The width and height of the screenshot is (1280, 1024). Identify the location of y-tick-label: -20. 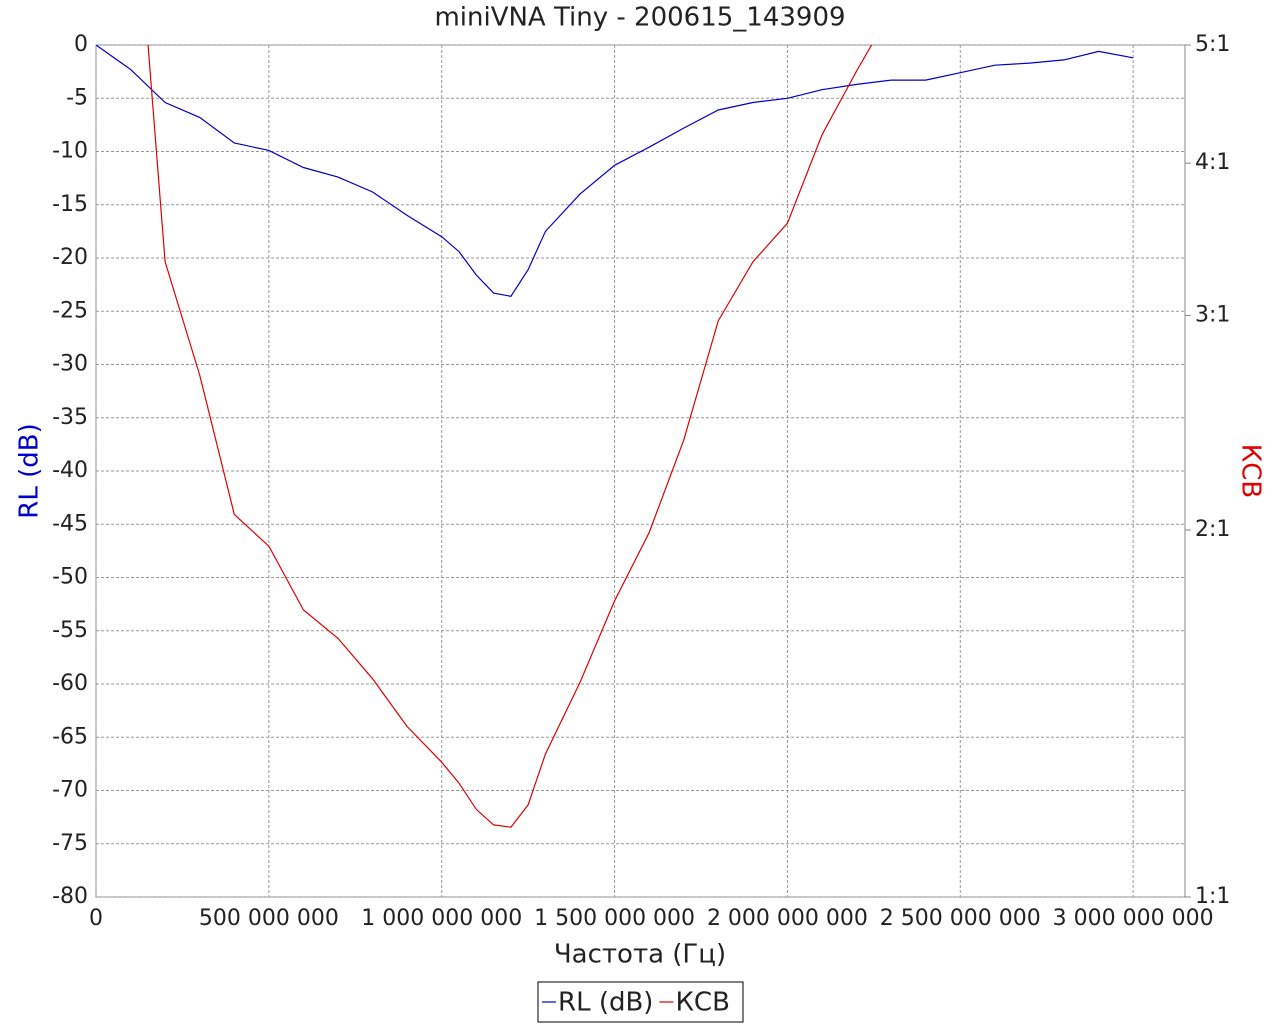
(70, 257).